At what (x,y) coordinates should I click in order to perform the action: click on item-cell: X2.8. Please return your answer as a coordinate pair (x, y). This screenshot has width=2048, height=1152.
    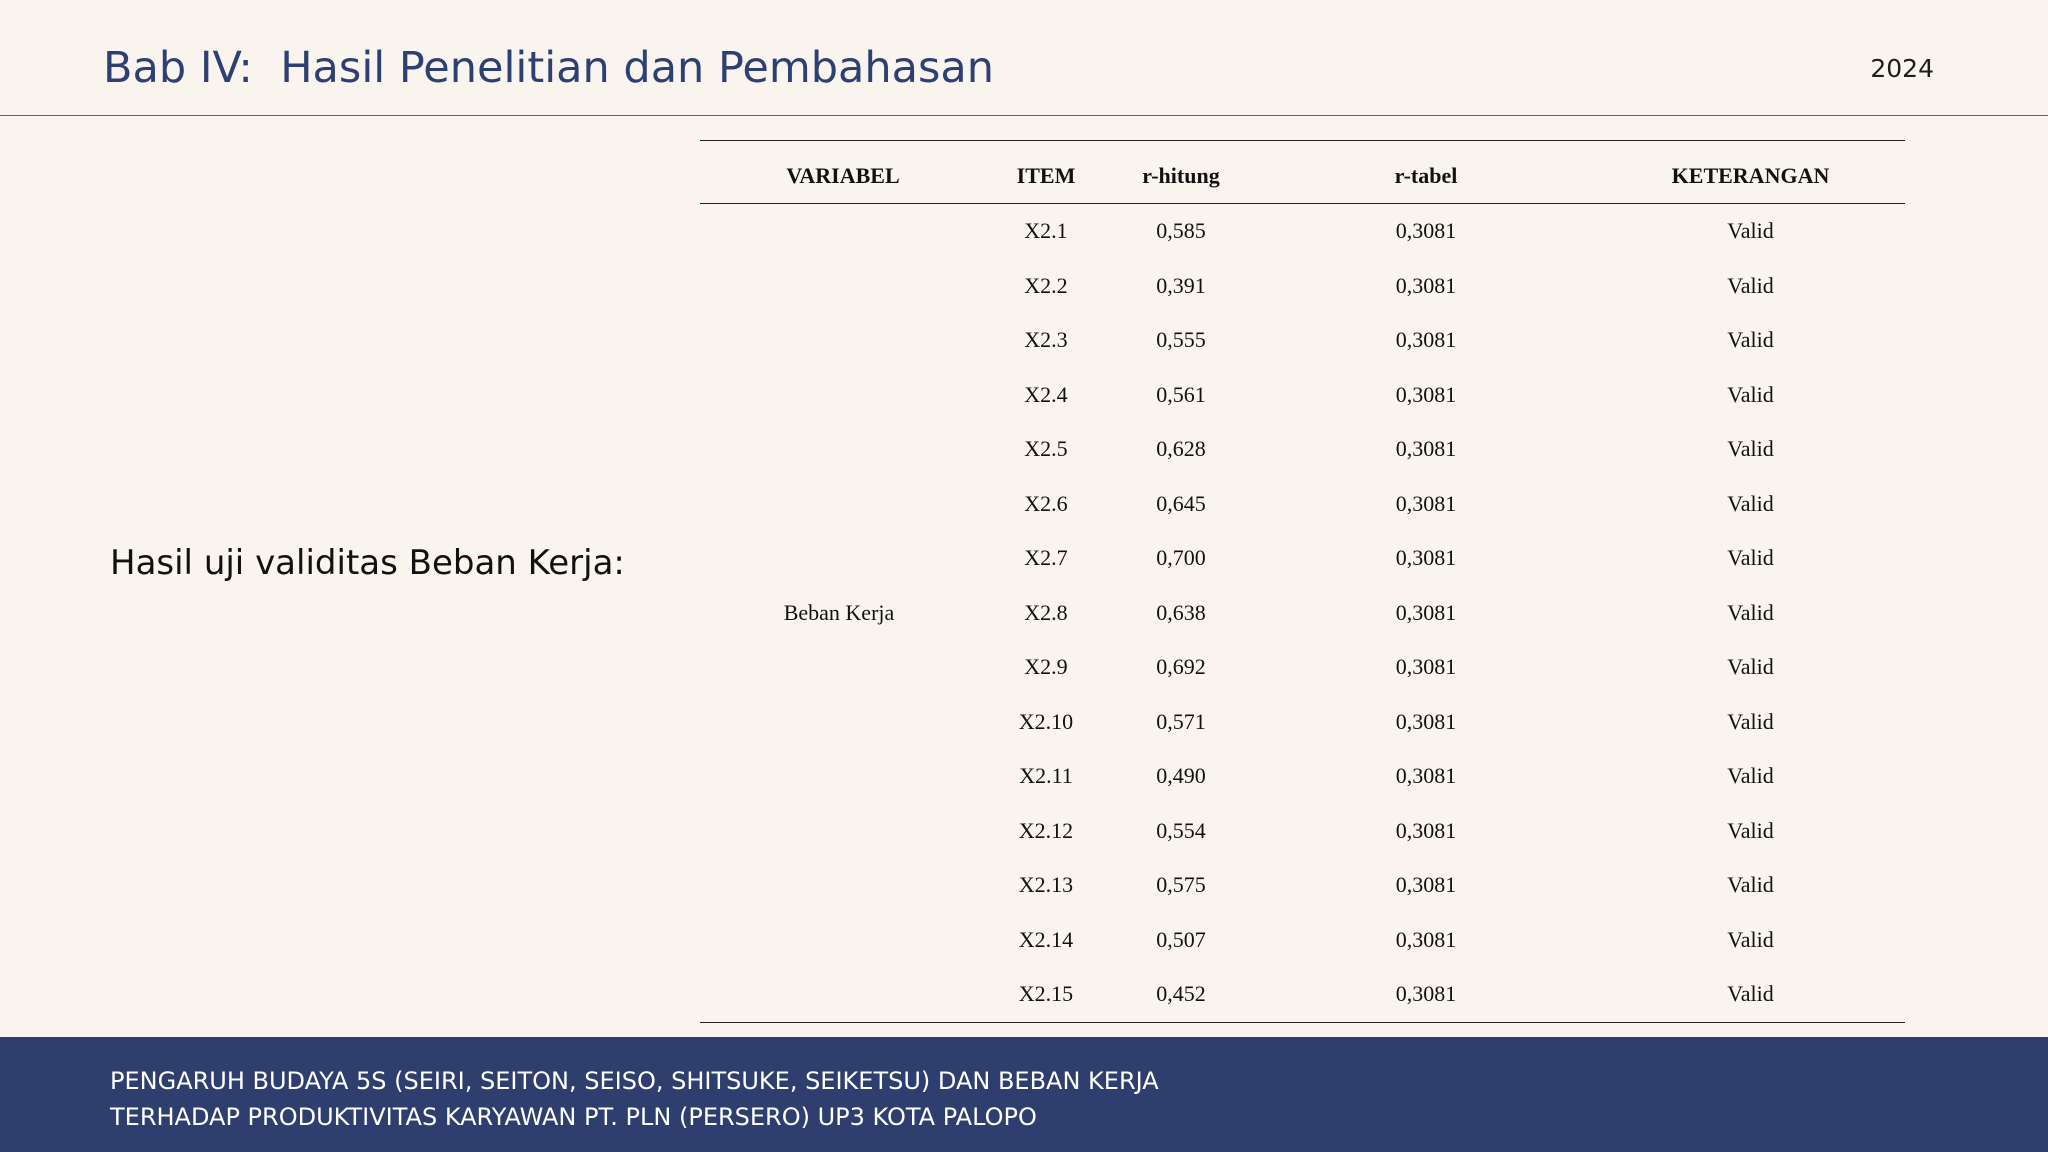
    Looking at the image, I should click on (1046, 612).